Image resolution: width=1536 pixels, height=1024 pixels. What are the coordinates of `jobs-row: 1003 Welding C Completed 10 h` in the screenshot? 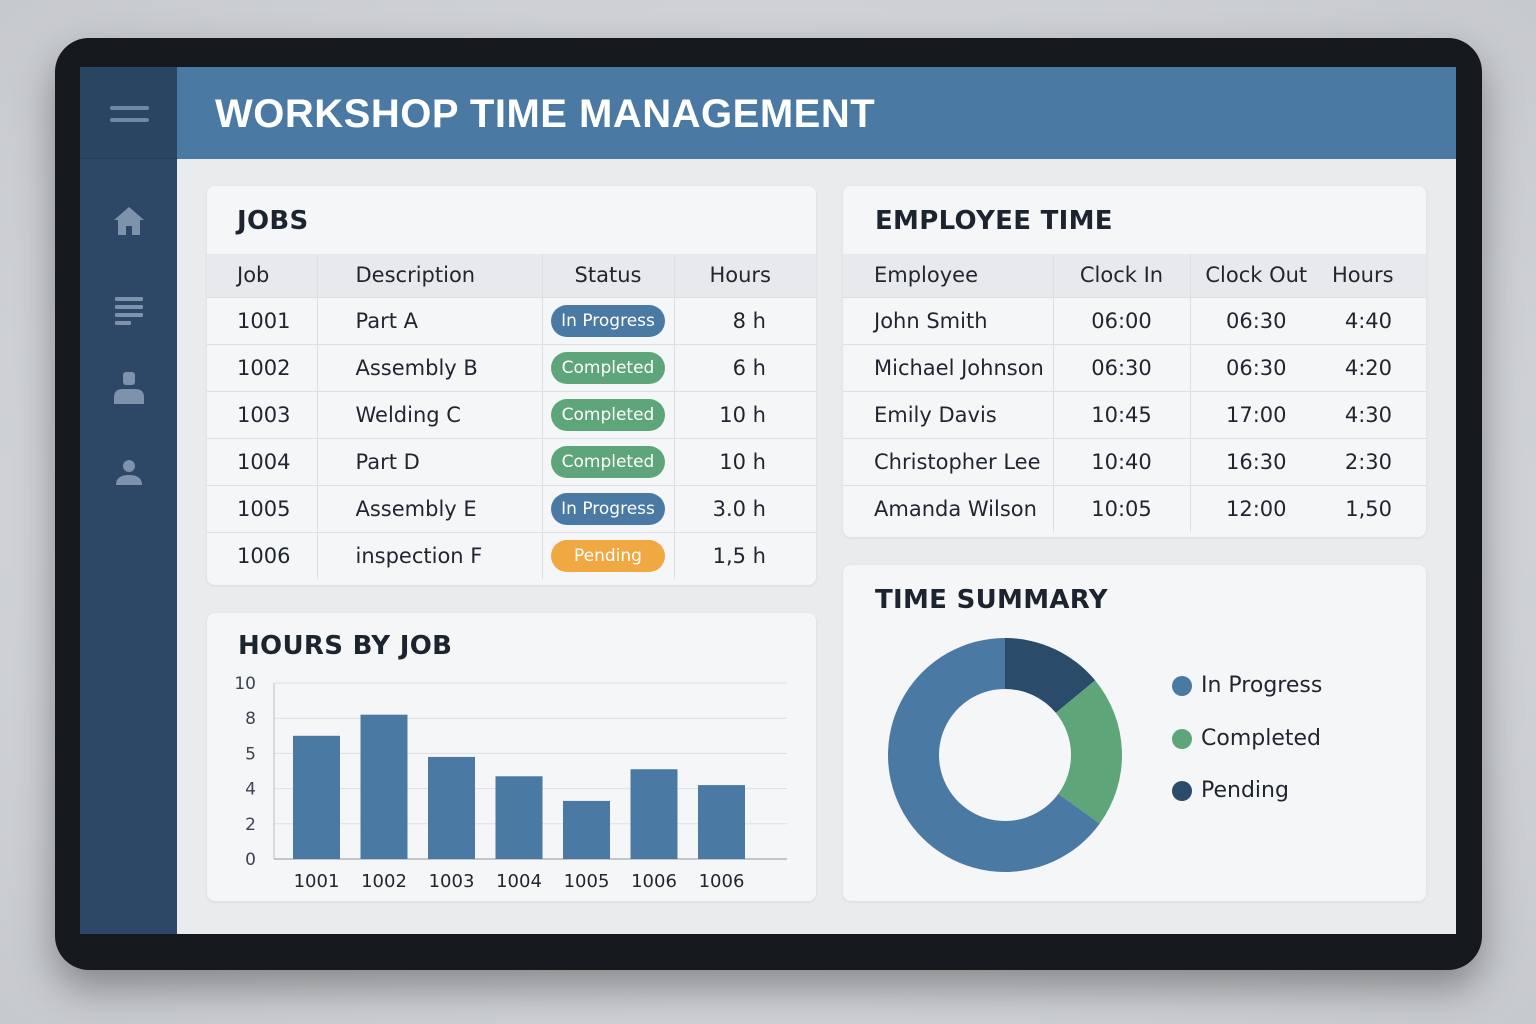 It's located at (511, 414).